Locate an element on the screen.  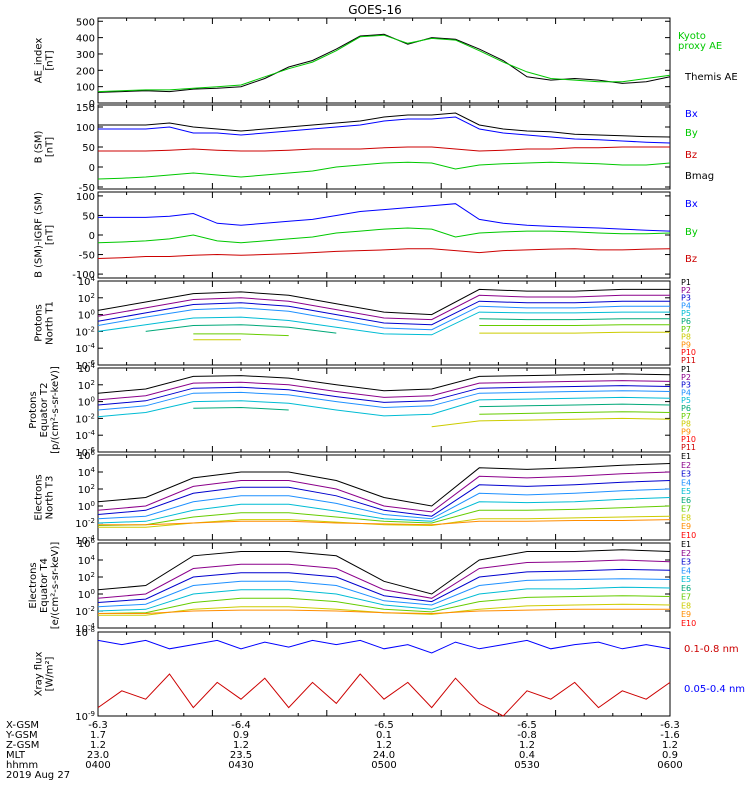
series-line-kyoto-proxy-ae is located at coordinates (384, 63).